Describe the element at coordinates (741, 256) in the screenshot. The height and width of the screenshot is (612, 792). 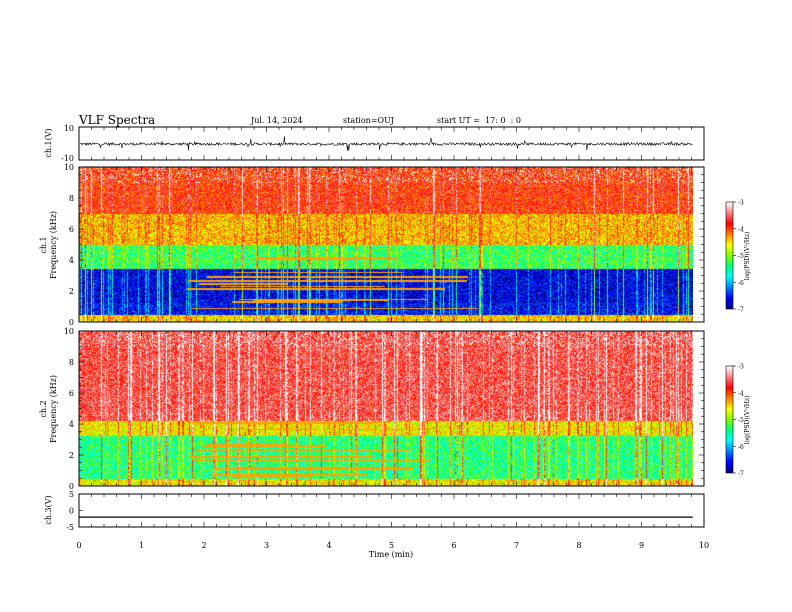
I see `cb-tick-label-1--5: -5` at that location.